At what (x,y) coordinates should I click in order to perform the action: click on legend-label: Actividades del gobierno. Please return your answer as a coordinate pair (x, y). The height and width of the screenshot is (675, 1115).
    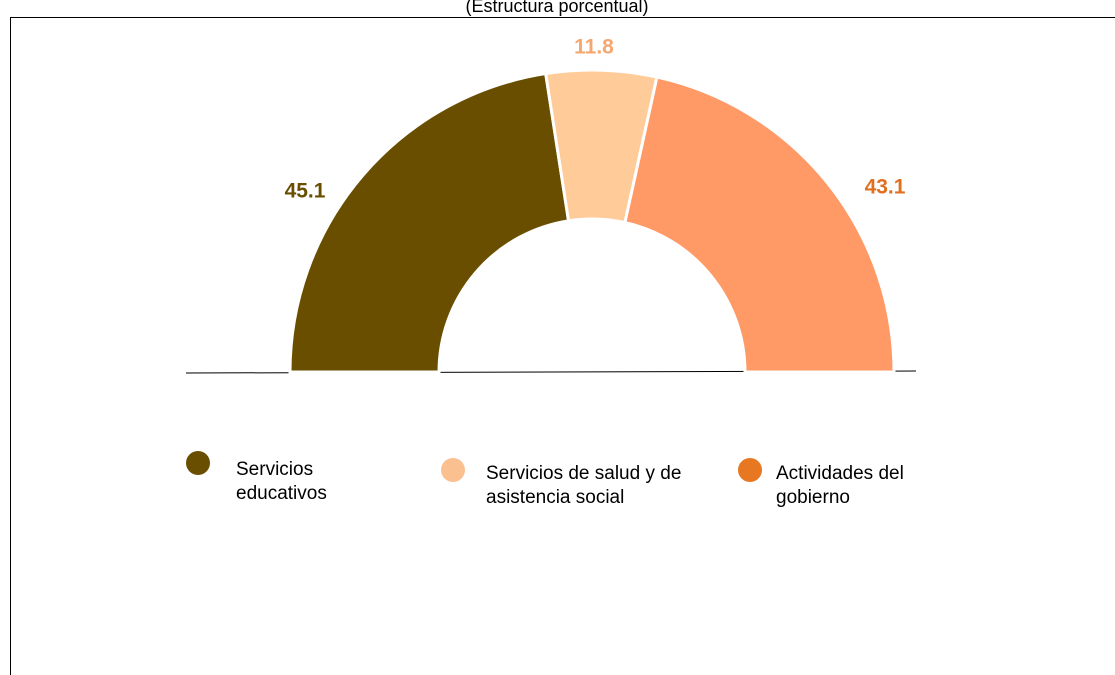
    Looking at the image, I should click on (840, 485).